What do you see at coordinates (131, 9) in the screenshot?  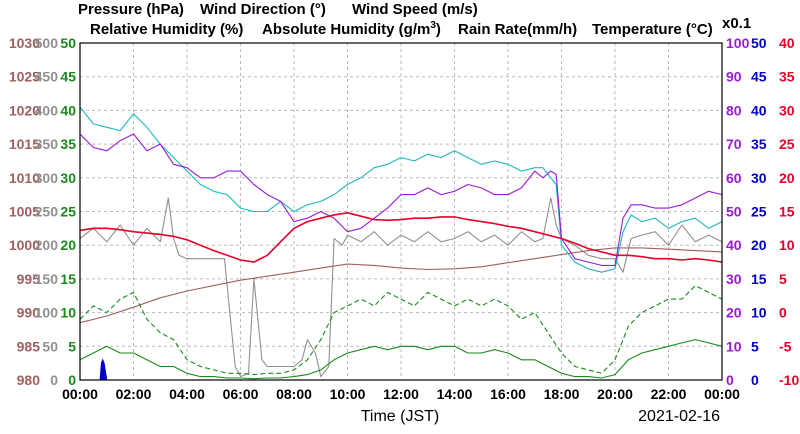 I see `legend-pressure: Pressure (hPa)` at bounding box center [131, 9].